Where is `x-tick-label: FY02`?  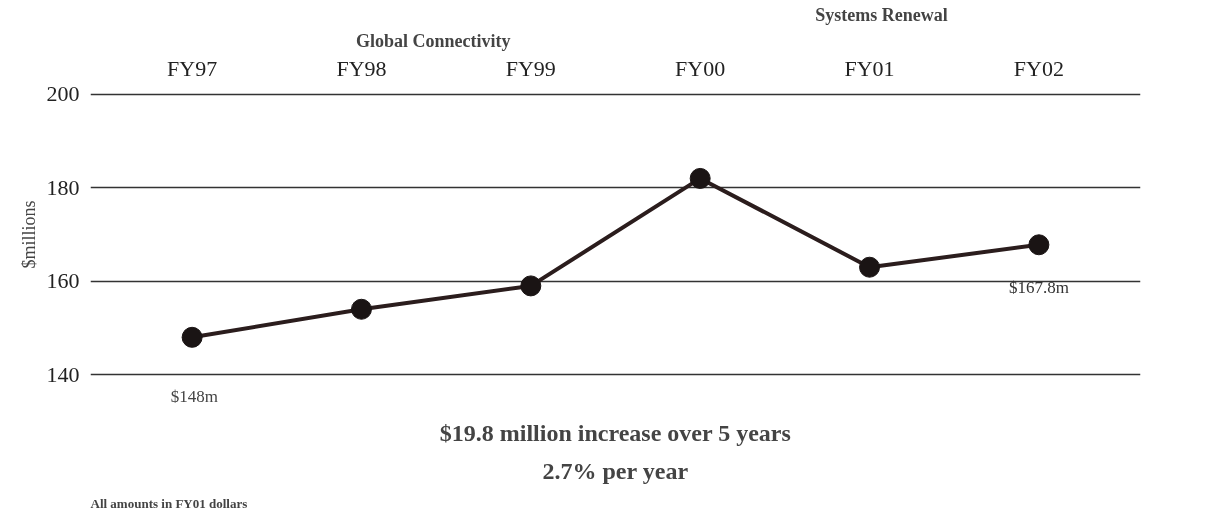
x-tick-label: FY02 is located at coordinates (1038, 68).